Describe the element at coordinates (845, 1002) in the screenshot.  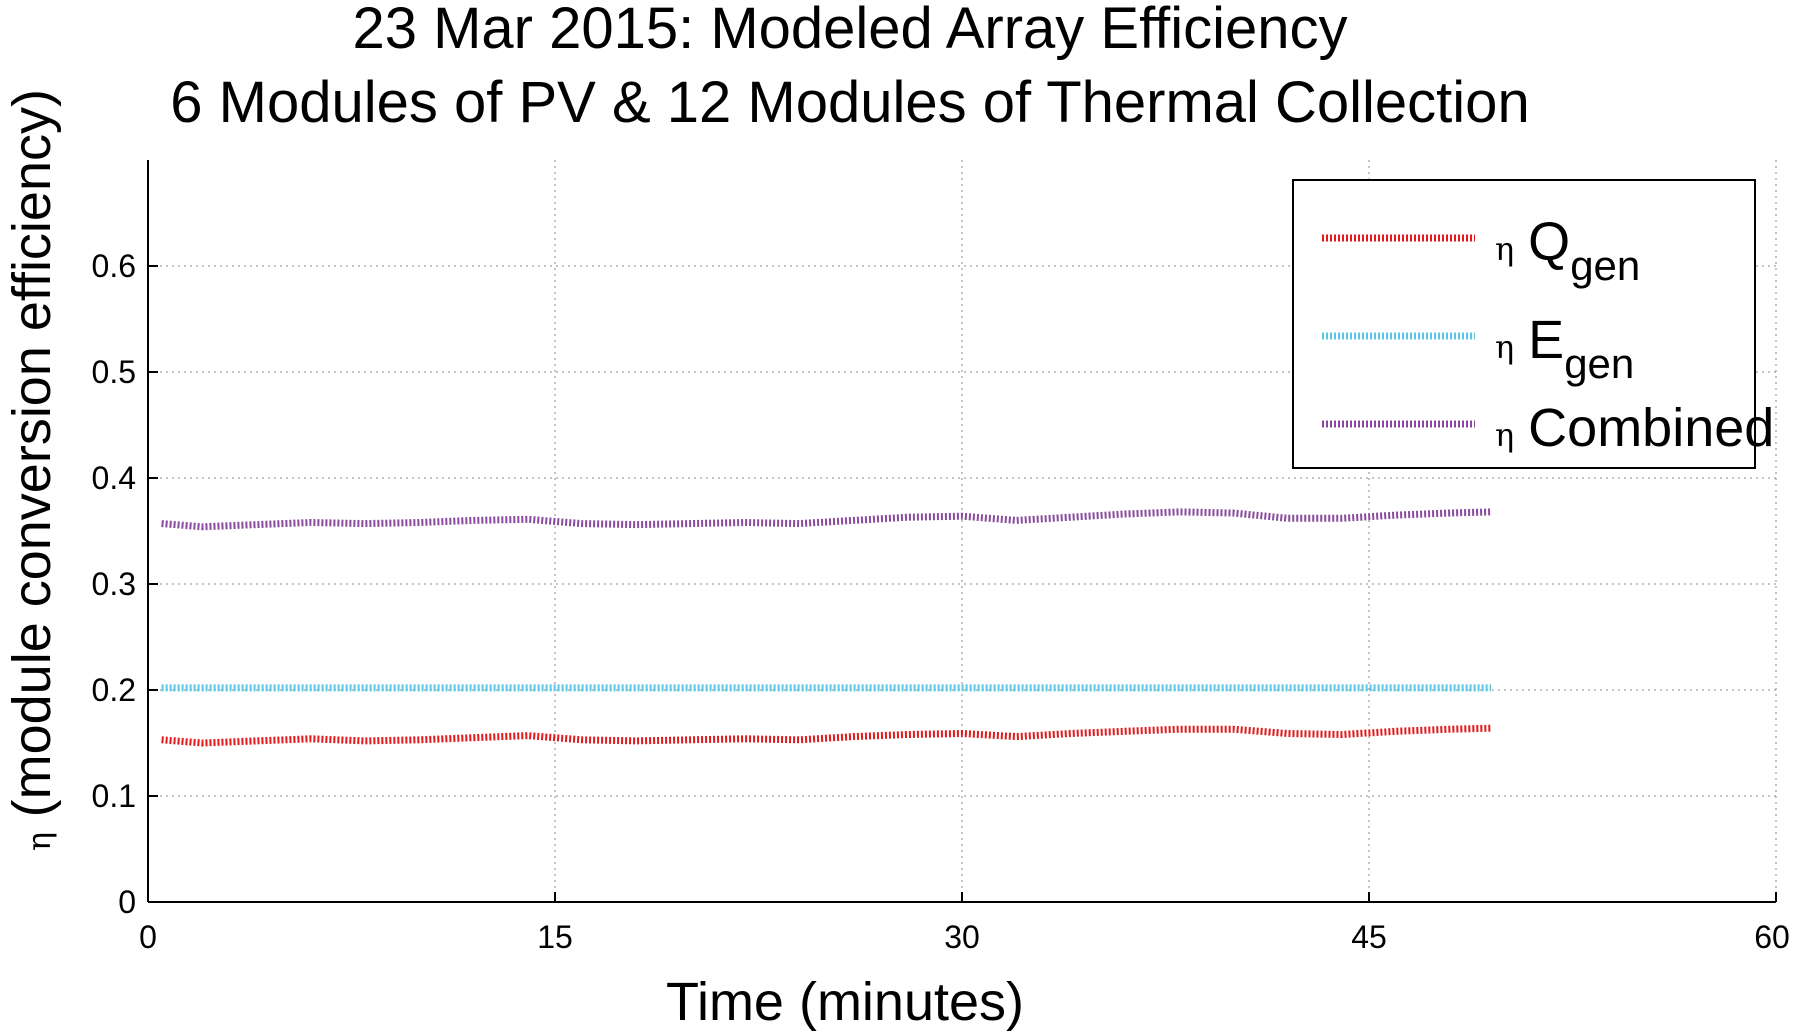
I see `x-axis-label: Time (minutes)` at that location.